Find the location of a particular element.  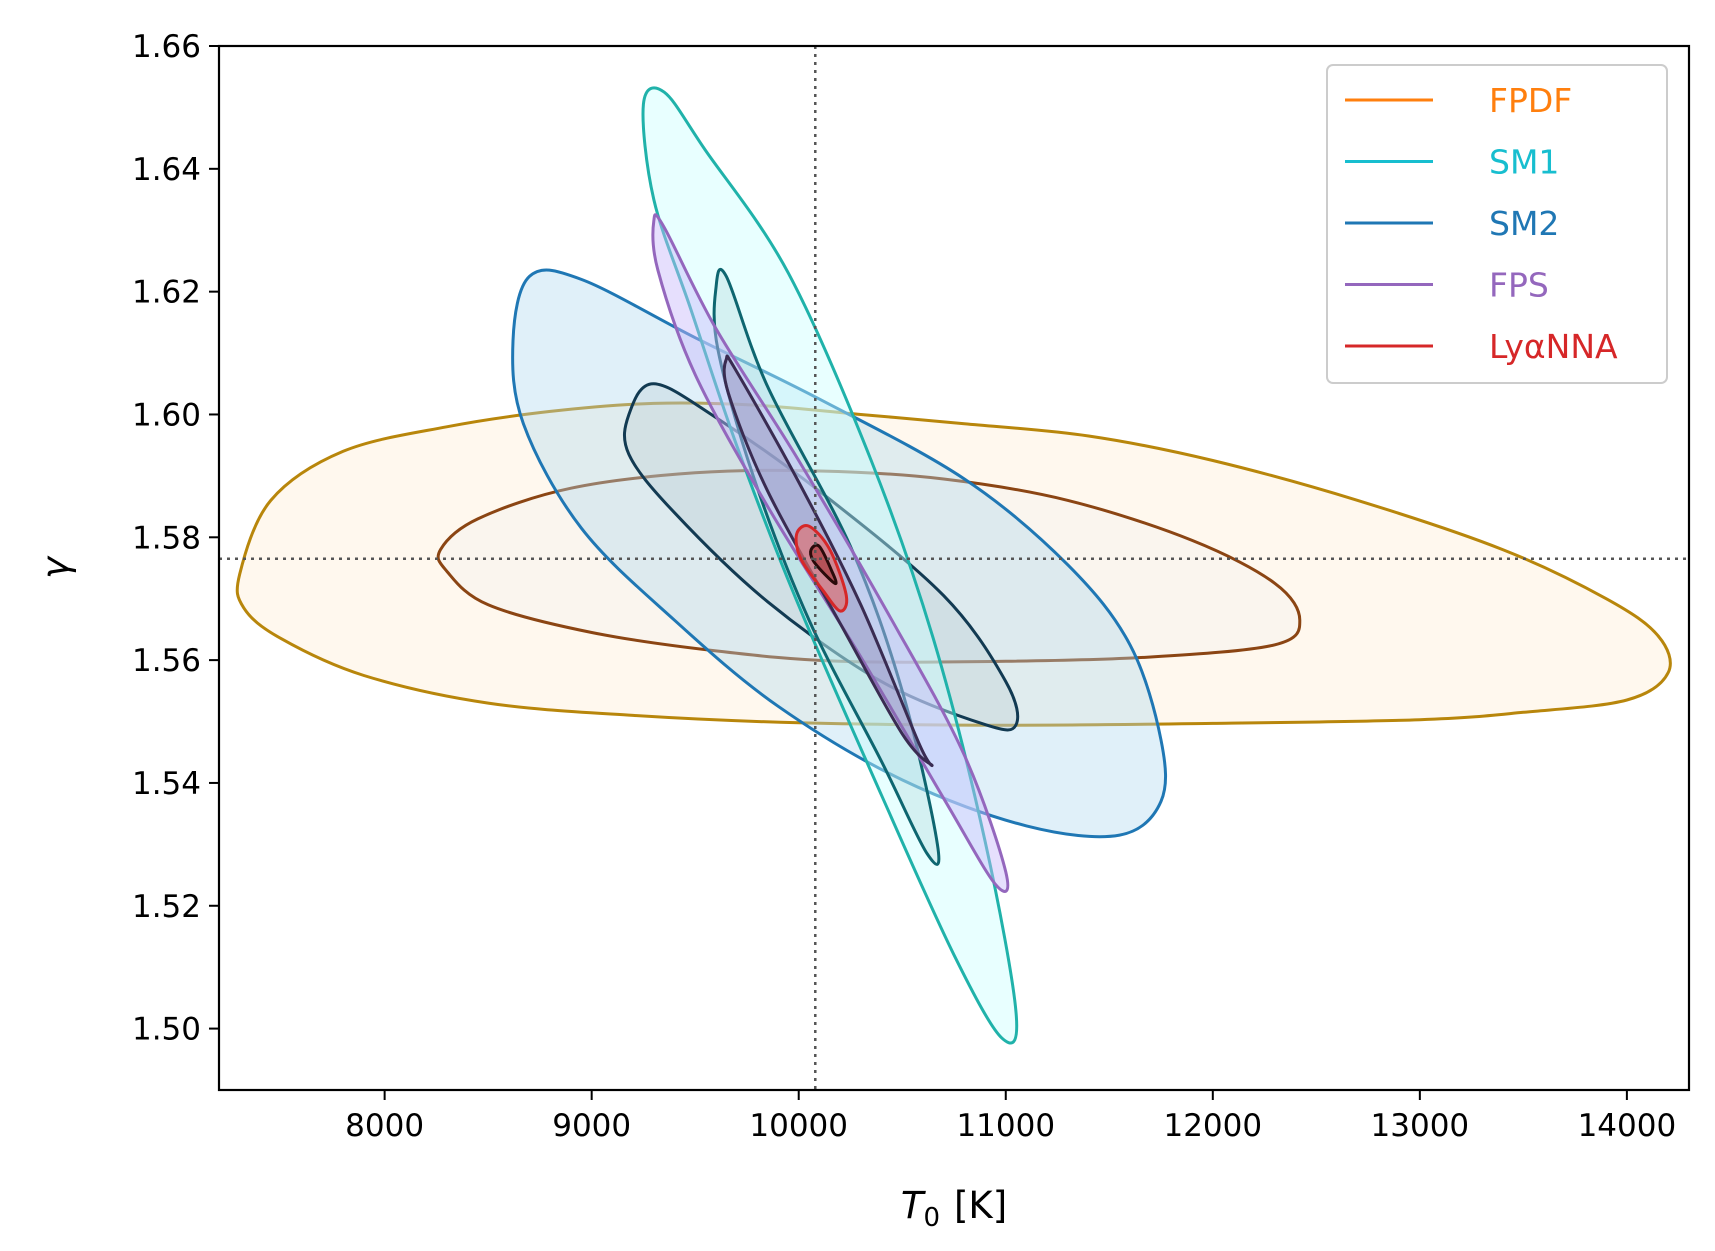

legend-label-lynna: LyαNNA is located at coordinates (1553, 346).